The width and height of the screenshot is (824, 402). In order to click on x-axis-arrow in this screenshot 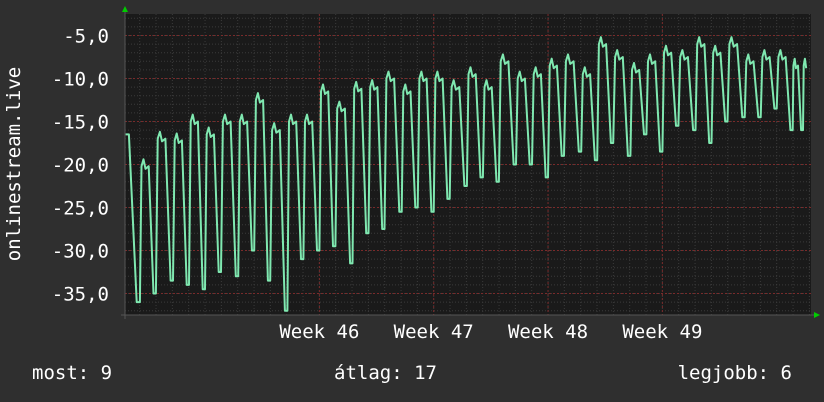, I will do `click(817, 315)`.